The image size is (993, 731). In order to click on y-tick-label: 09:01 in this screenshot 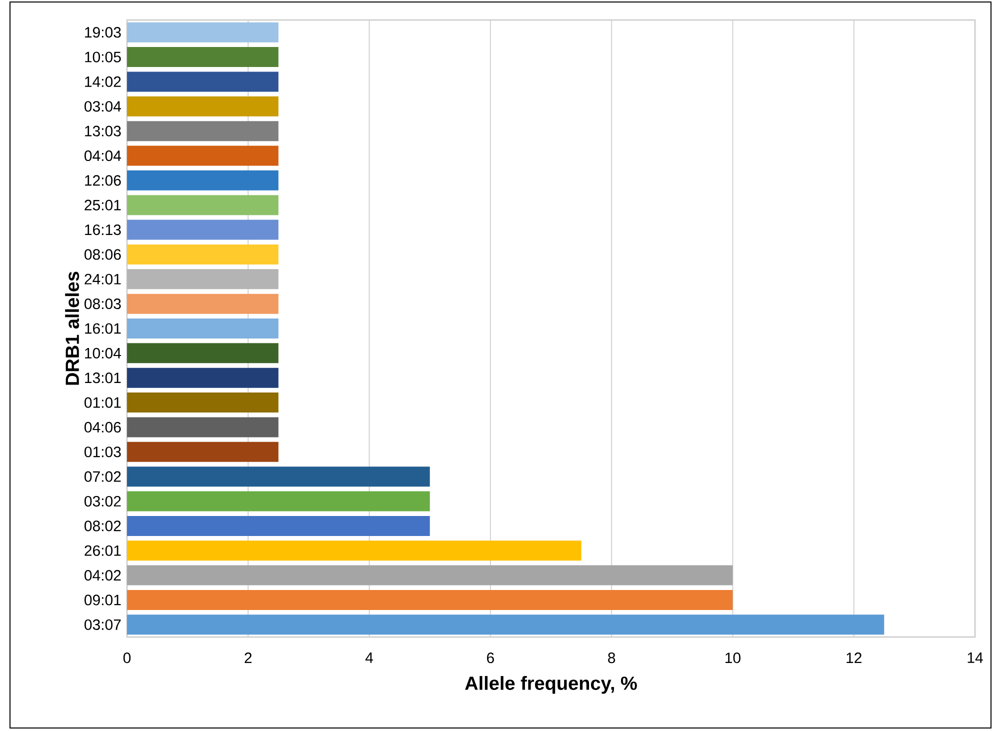, I will do `click(102, 600)`.